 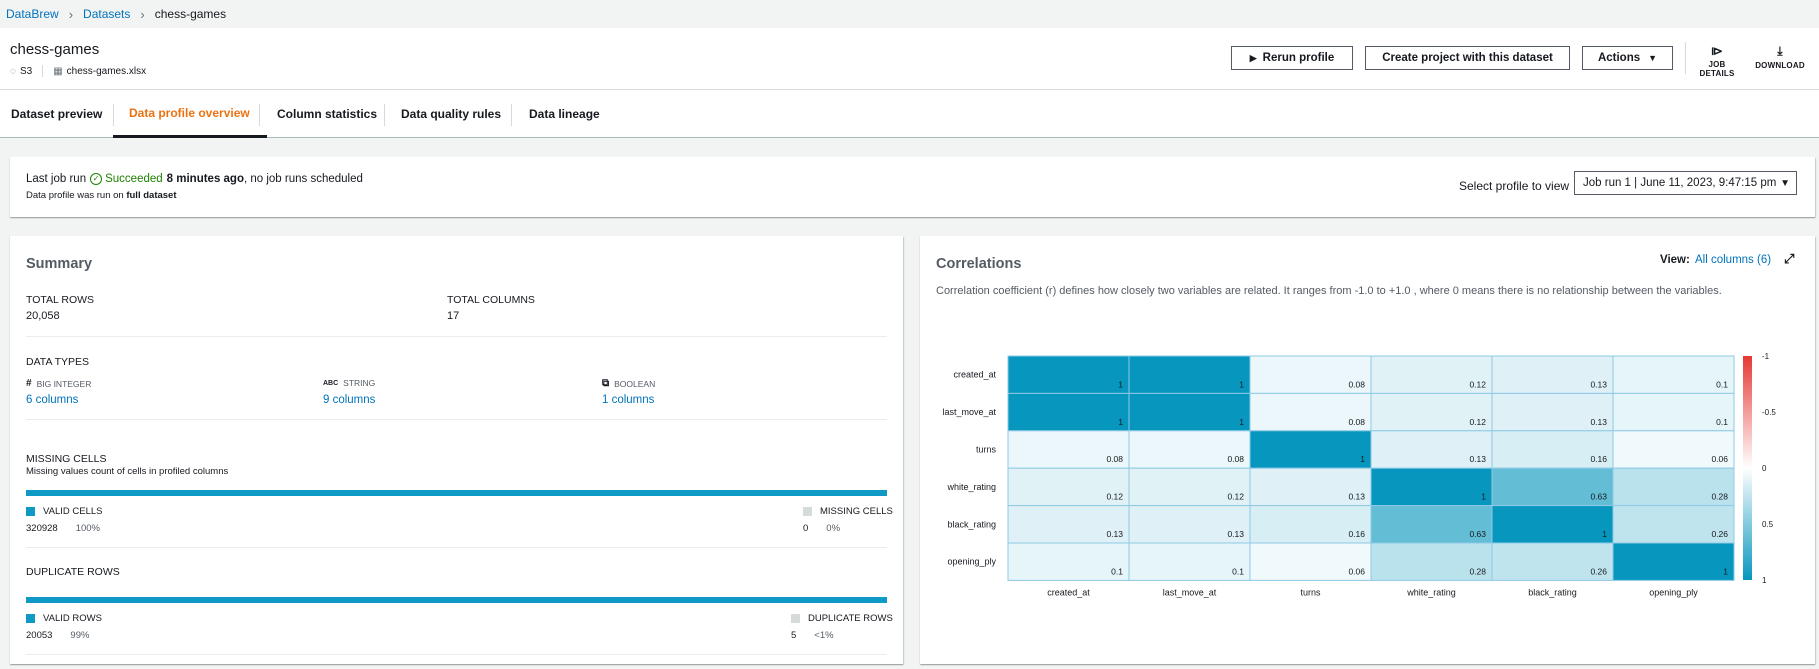 What do you see at coordinates (1298, 58) in the screenshot?
I see `rerun-profile-label: Rerun profile` at bounding box center [1298, 58].